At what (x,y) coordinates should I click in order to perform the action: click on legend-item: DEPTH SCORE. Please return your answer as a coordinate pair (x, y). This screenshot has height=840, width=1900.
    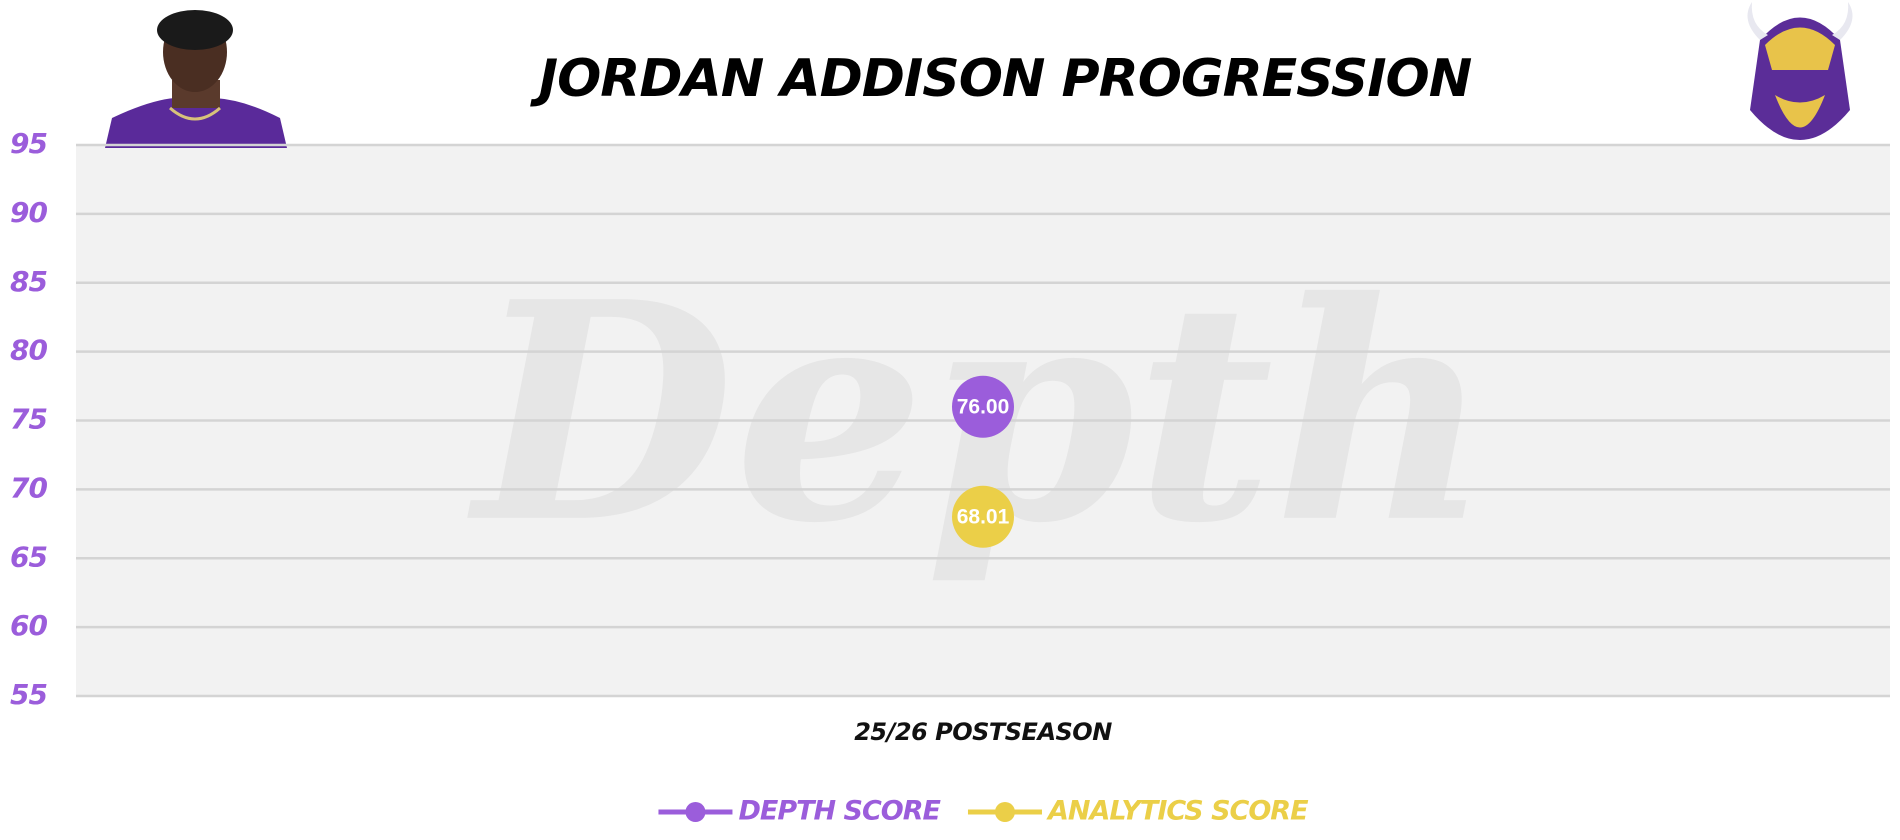
    Looking at the image, I should click on (800, 811).